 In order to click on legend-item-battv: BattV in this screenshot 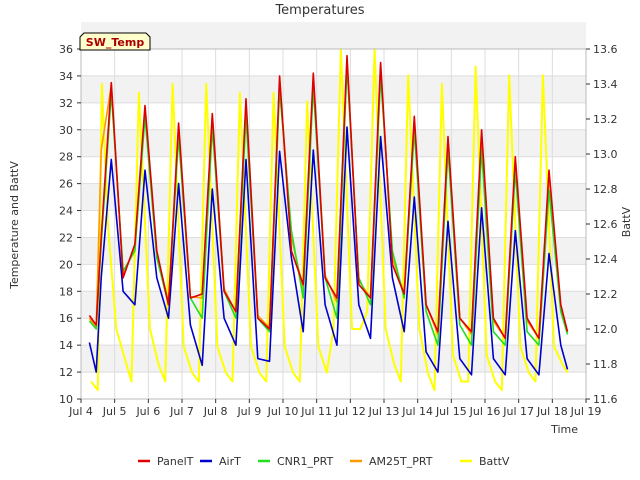, I will do `click(485, 461)`.